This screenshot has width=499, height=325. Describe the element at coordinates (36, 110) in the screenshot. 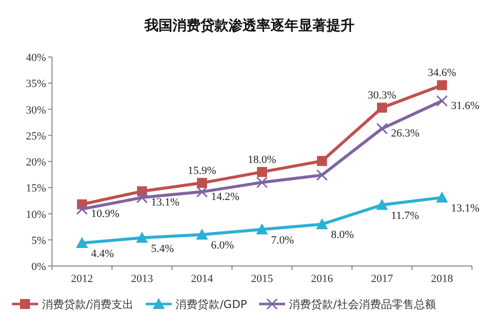

I see `y-tick-label: 30%` at that location.